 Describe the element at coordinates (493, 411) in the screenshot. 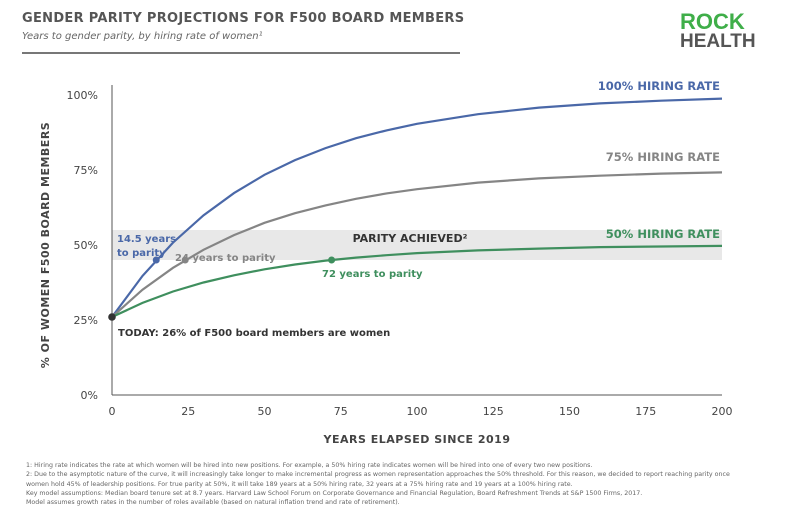

I see `x-tick-label: 125` at that location.